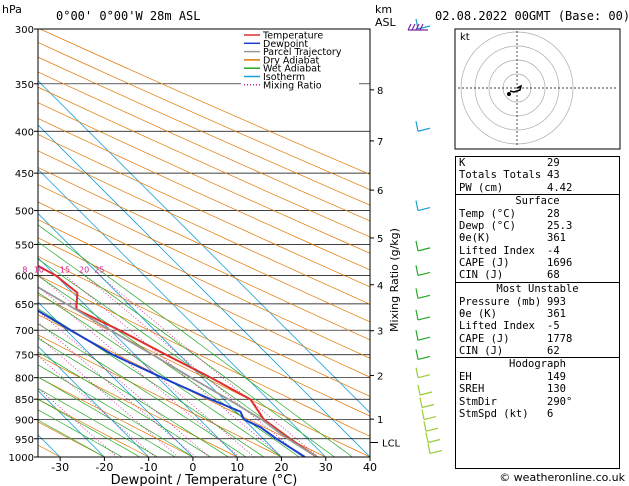 Image resolution: width=629 pixels, height=486 pixels. Describe the element at coordinates (285, 44) in the screenshot. I see `legend-label: Dewpoint` at that location.